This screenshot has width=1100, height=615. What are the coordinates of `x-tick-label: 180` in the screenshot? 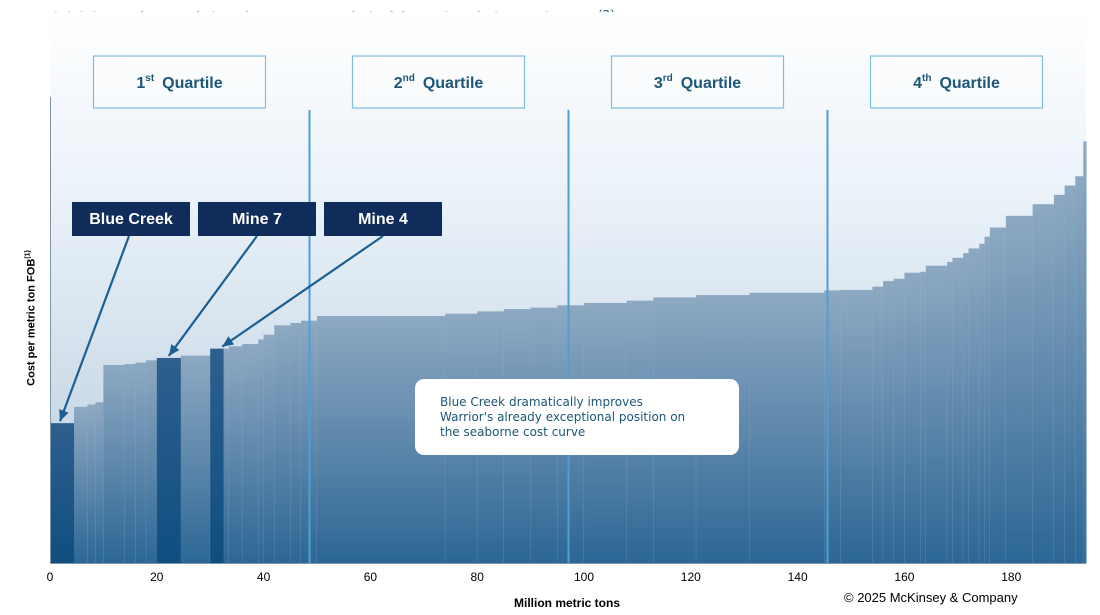 It's located at (1011, 577).